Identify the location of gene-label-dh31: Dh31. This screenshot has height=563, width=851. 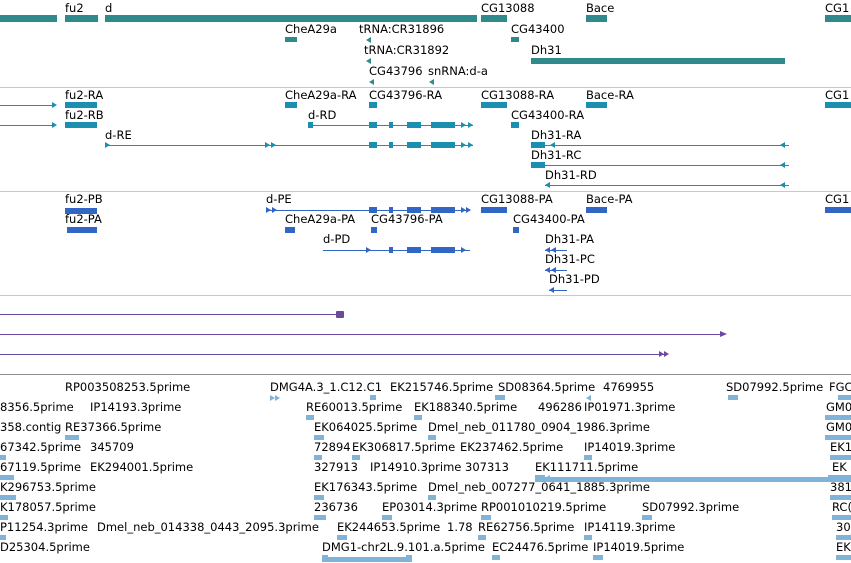
(546, 50).